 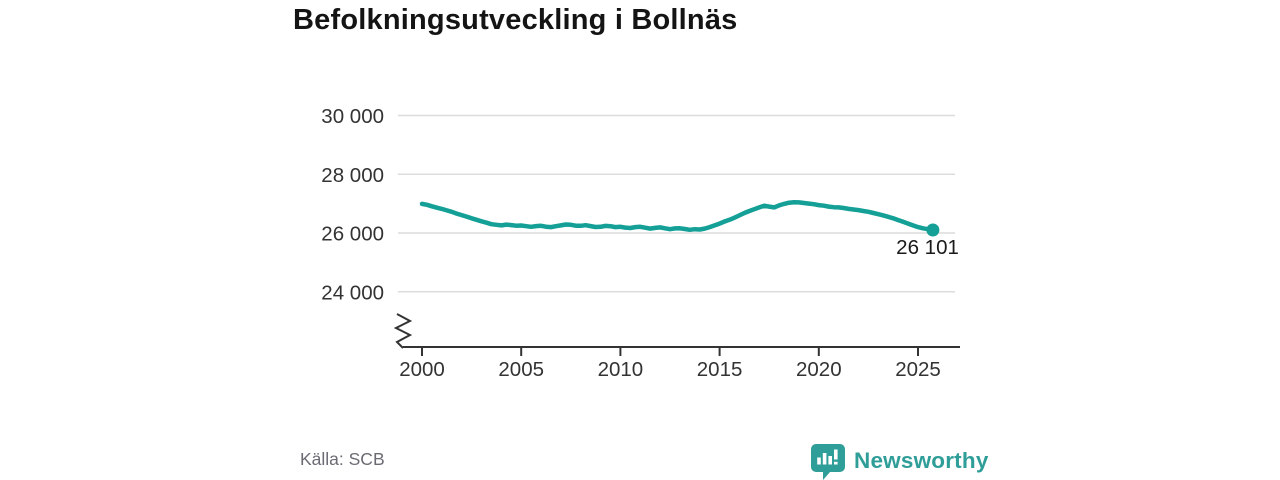 What do you see at coordinates (918, 369) in the screenshot?
I see `x-tick-label: 2025` at bounding box center [918, 369].